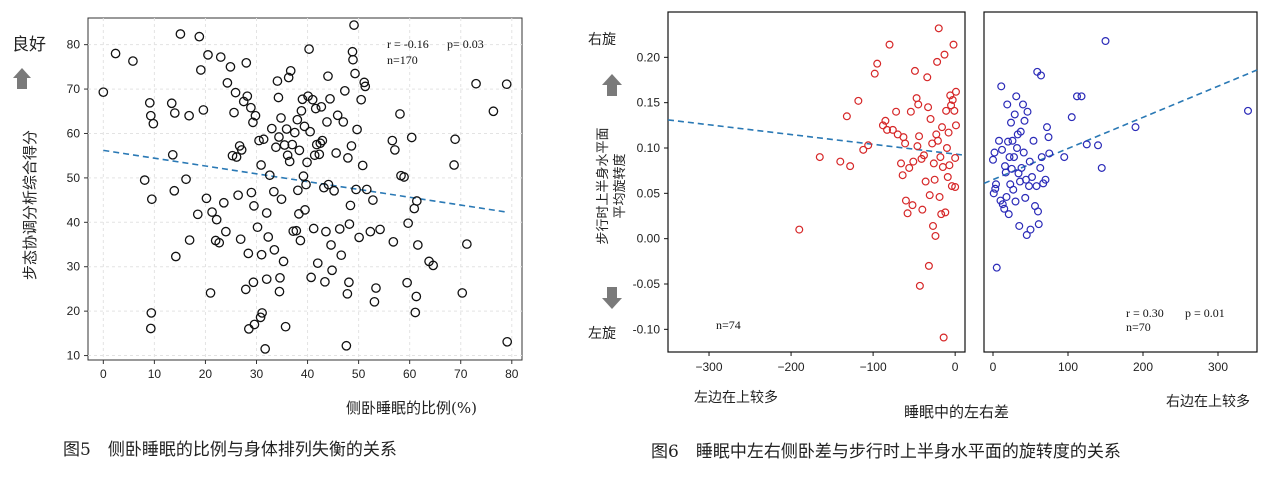 This screenshot has width=1276, height=488. What do you see at coordinates (305, 181) in the screenshot?
I see `fig5-trend-line` at bounding box center [305, 181].